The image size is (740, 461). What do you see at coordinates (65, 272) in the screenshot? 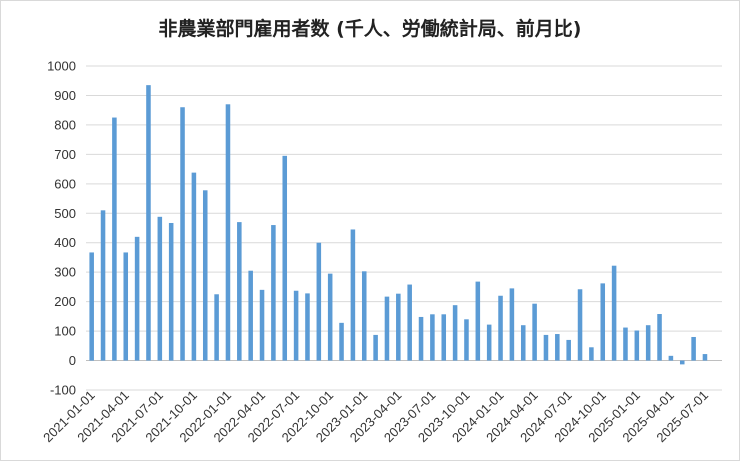
I see `y-tick-label: 300` at bounding box center [65, 272].